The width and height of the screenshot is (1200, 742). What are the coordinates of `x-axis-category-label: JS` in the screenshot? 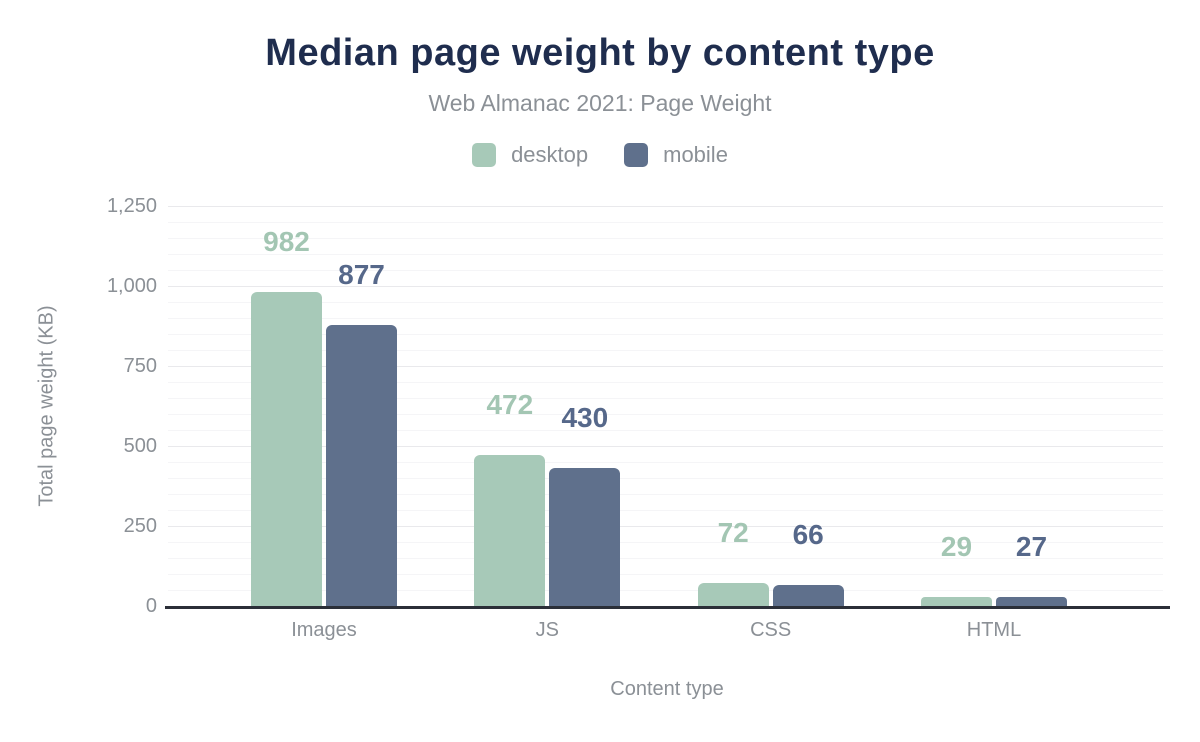 It's located at (547, 630).